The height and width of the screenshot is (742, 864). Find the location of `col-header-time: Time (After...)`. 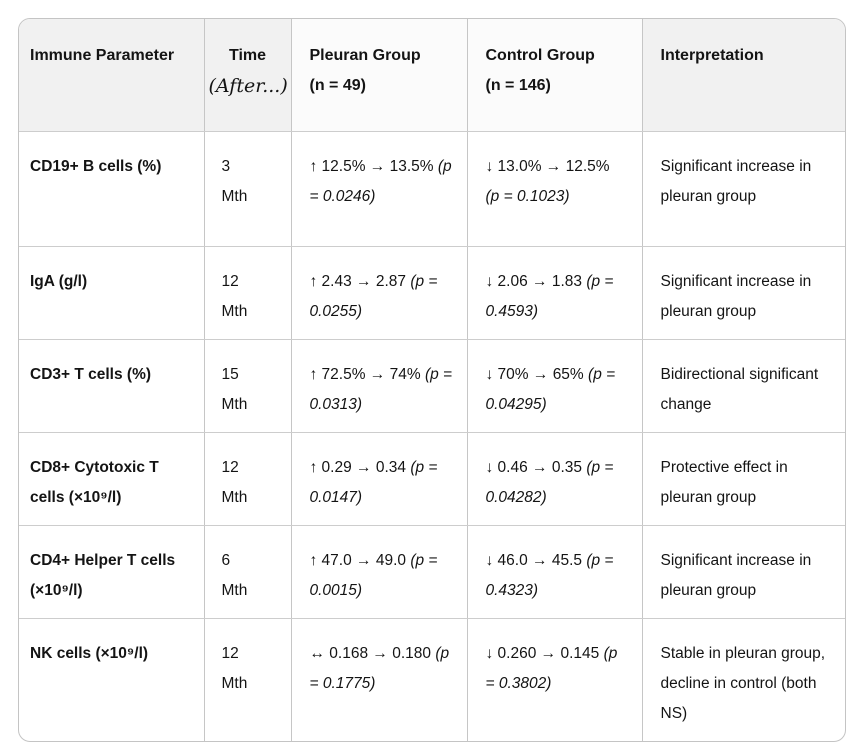

col-header-time: Time (After...) is located at coordinates (248, 75).